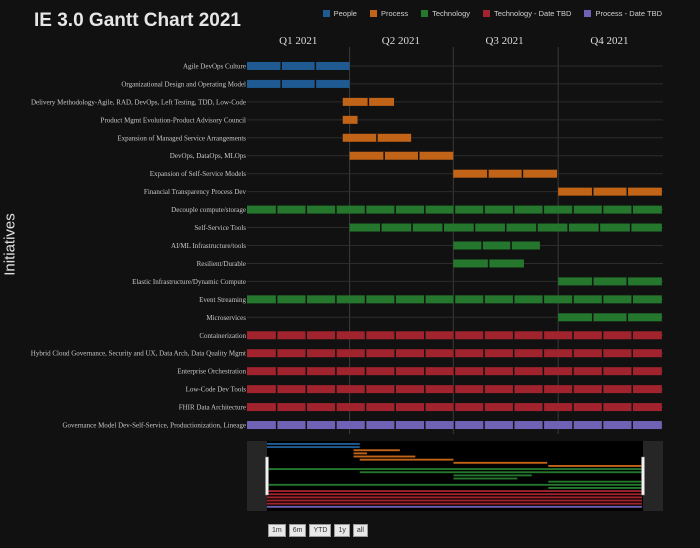 This screenshot has width=700, height=548. Describe the element at coordinates (257, 476) in the screenshot. I see `rangeslider-mask-left` at that location.